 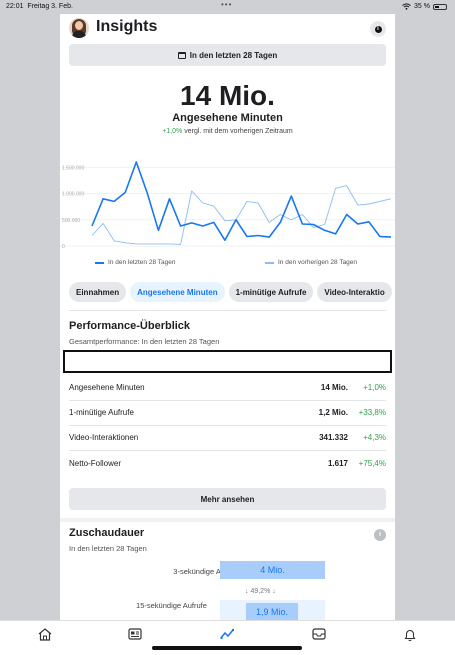 I want to click on funnel-bar: 4 Mio., so click(x=272, y=570).